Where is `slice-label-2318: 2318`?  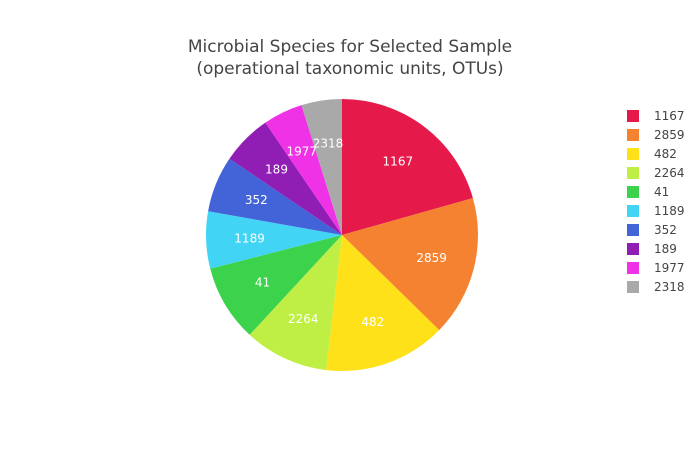
slice-label-2318: 2318 is located at coordinates (328, 144).